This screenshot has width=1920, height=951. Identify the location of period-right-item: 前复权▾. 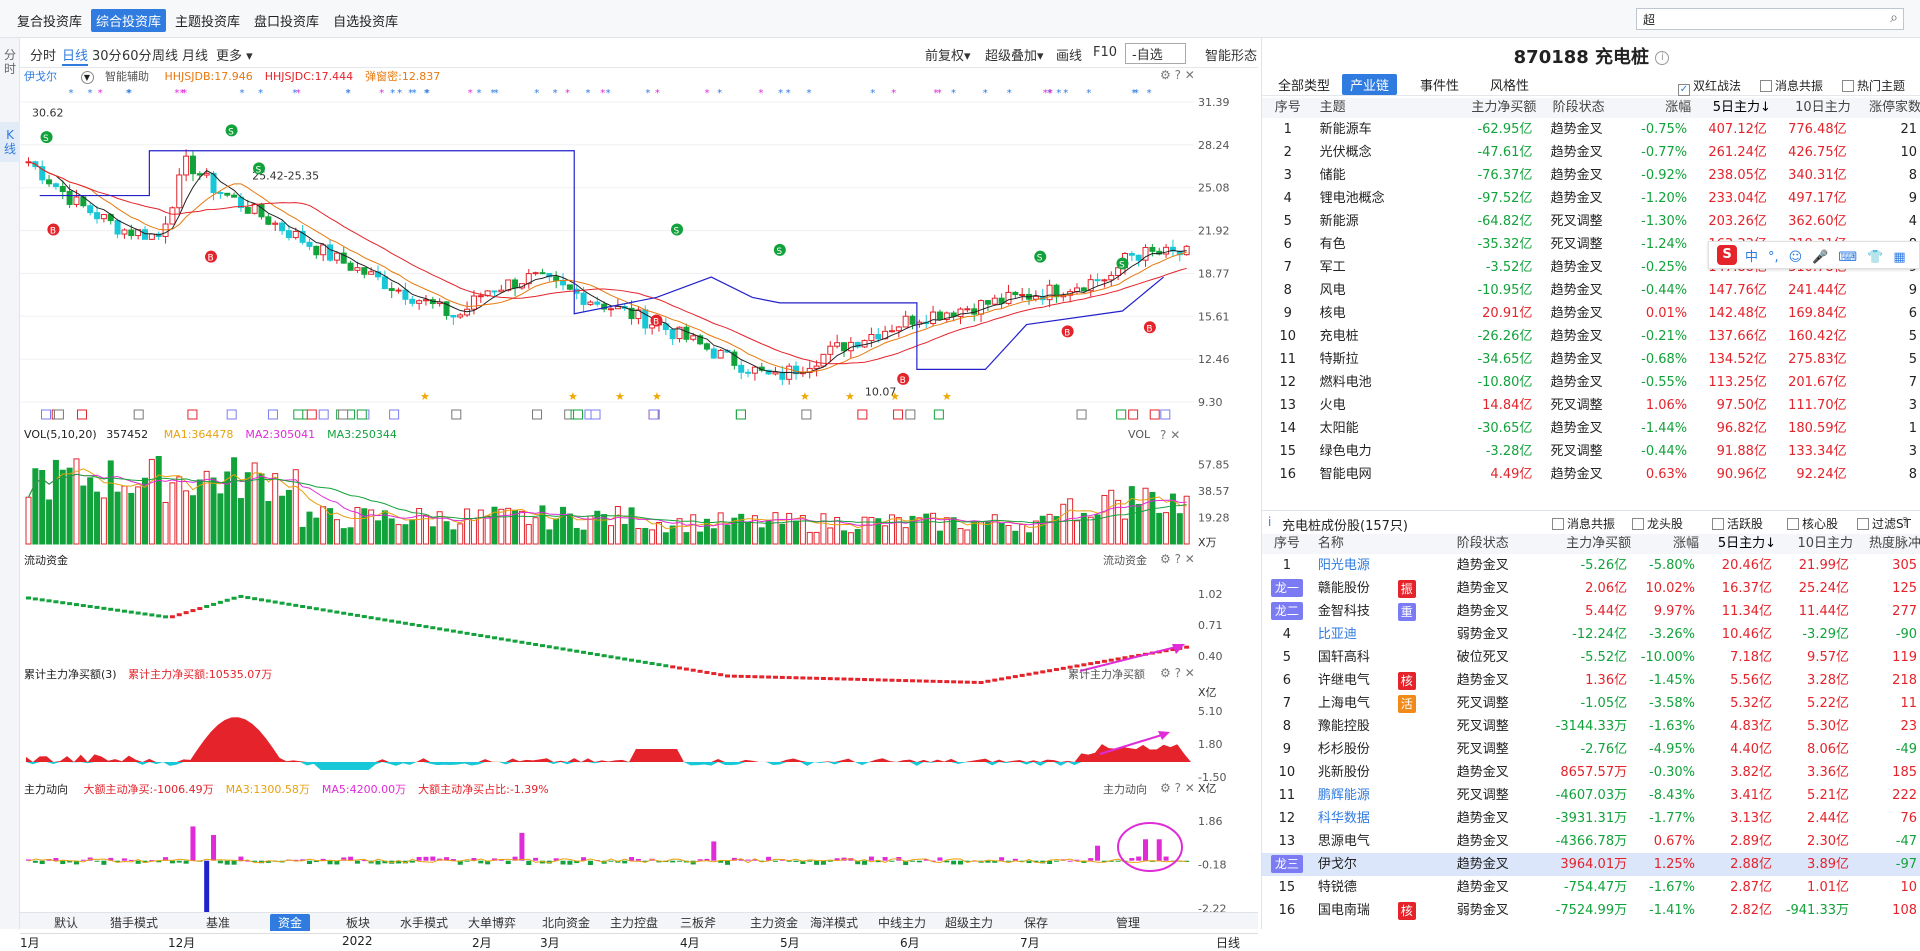
(948, 56).